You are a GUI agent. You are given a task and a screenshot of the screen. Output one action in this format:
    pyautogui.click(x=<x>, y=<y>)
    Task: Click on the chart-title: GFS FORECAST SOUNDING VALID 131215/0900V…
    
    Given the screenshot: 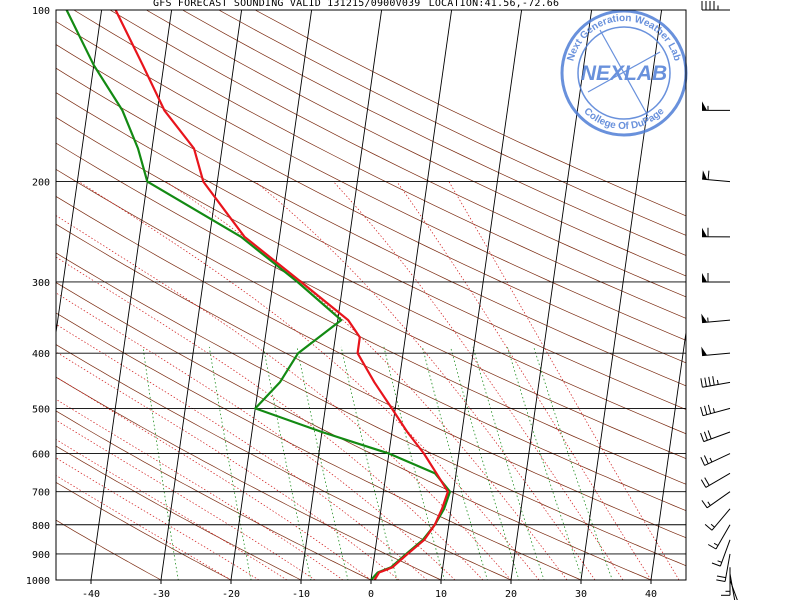 What is the action you would take?
    pyautogui.click(x=356, y=4)
    